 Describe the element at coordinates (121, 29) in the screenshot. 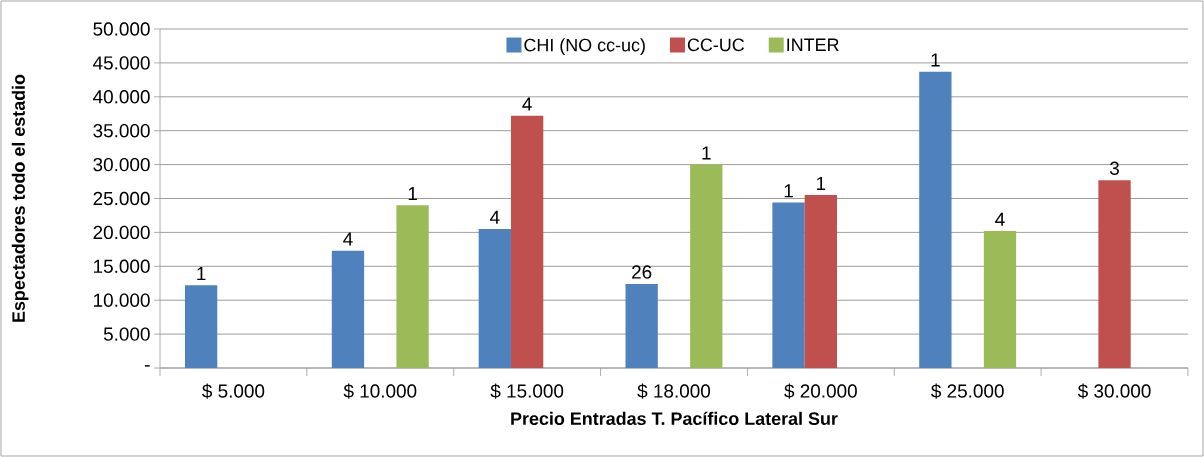

I see `y-tick-label: 50.000` at that location.